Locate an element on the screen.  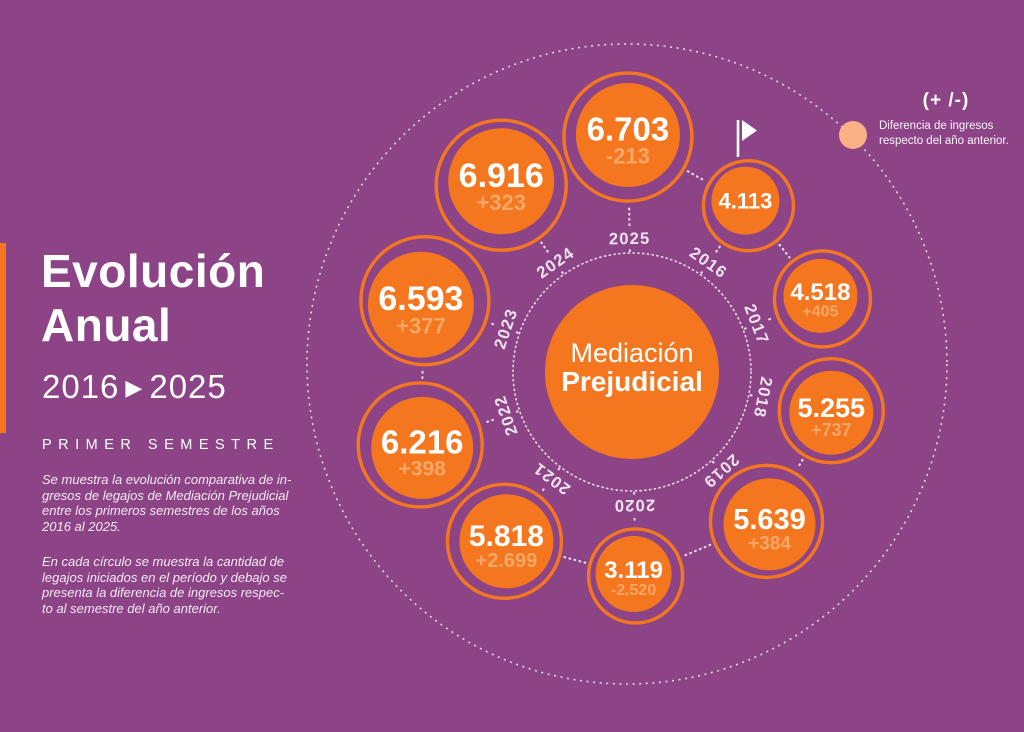
range-arrow-icon: ▶ is located at coordinates (134, 387).